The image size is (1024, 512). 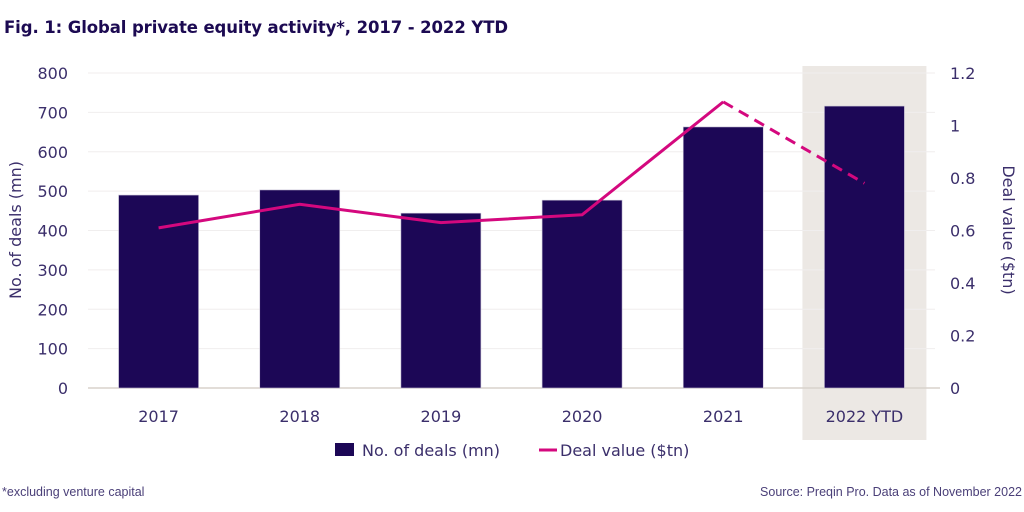 I want to click on deal-value-line-solid, so click(x=441, y=165).